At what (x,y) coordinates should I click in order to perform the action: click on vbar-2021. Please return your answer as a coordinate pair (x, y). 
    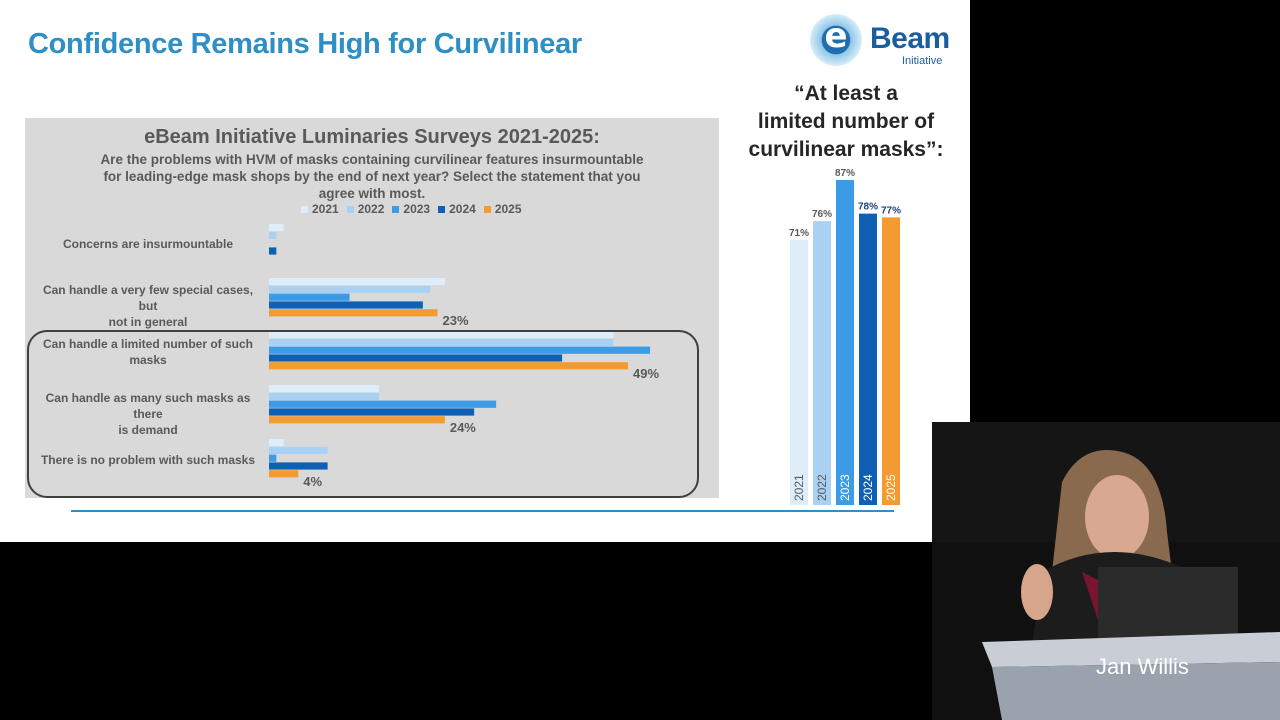
    Looking at the image, I should click on (799, 372).